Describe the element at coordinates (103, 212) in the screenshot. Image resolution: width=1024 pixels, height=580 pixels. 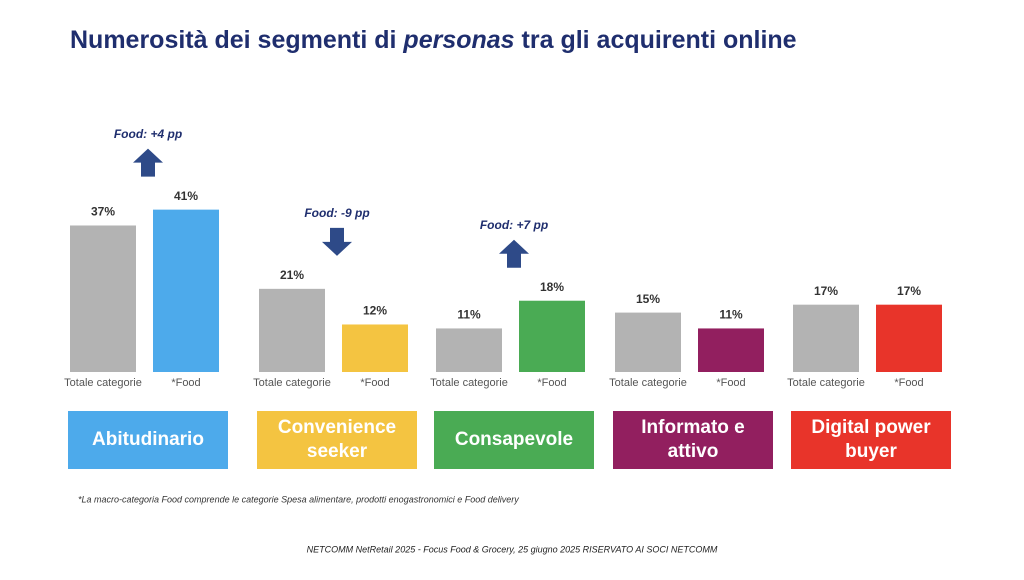
I see `value-label: 37%` at that location.